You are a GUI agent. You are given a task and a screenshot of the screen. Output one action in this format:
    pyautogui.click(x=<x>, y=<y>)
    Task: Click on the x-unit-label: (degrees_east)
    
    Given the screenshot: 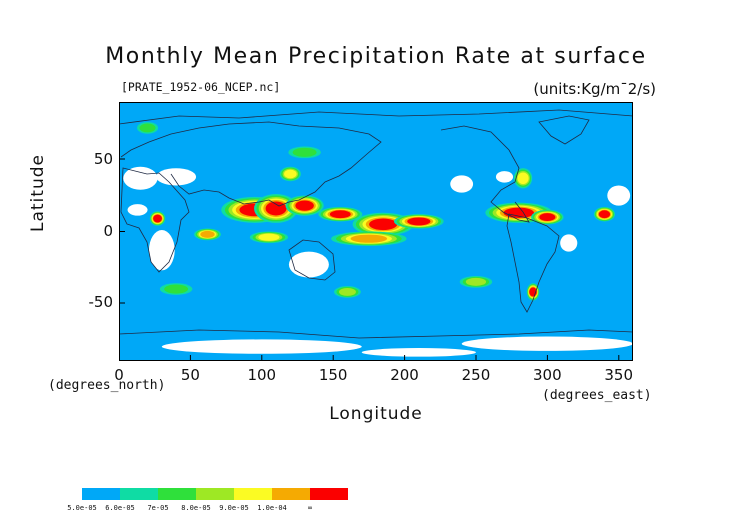 What is the action you would take?
    pyautogui.click(x=597, y=395)
    